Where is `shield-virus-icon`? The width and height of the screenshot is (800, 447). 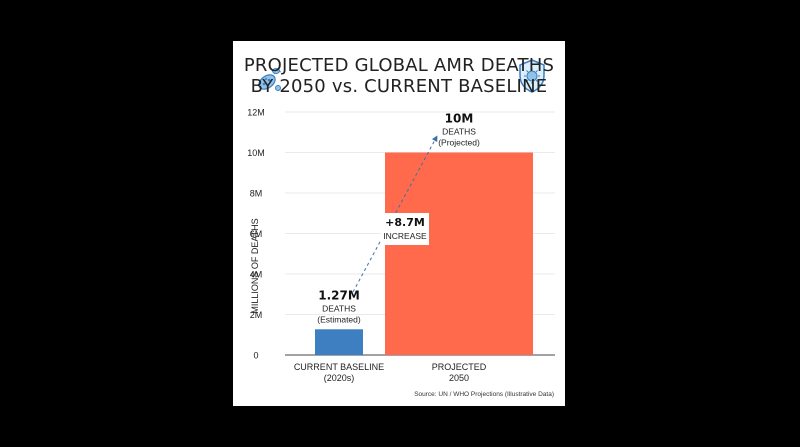 shield-virus-icon is located at coordinates (532, 76).